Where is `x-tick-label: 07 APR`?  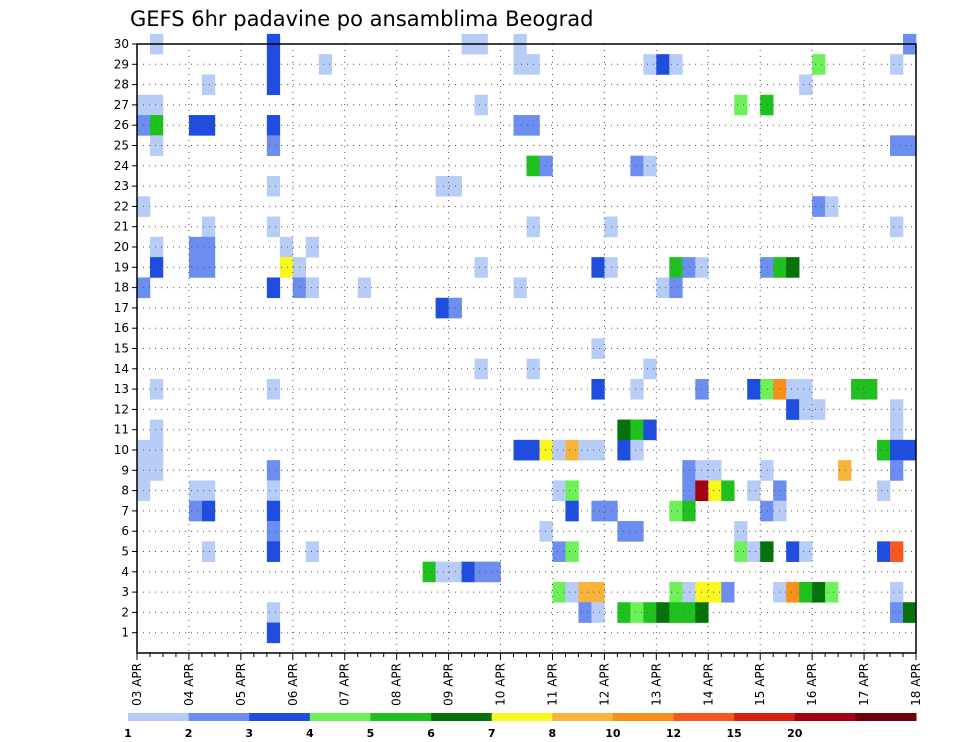
x-tick-label: 07 APR is located at coordinates (345, 684).